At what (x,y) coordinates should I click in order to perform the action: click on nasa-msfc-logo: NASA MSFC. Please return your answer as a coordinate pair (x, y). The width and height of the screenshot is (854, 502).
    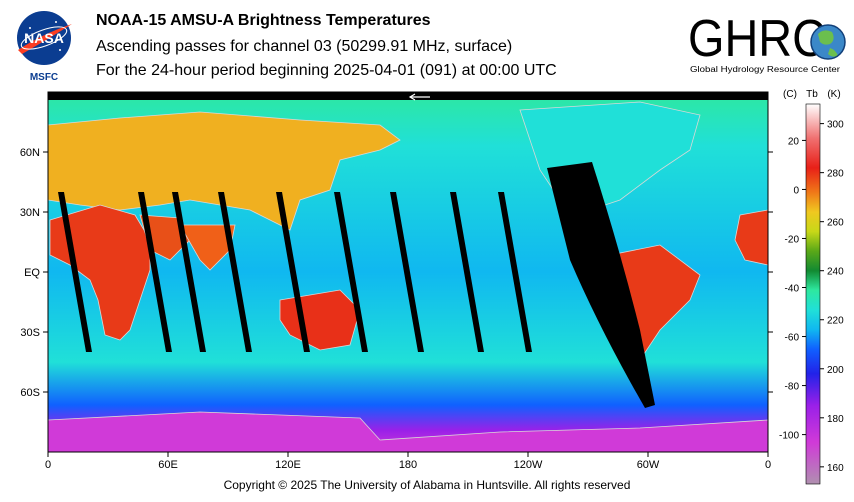
    Looking at the image, I should click on (44, 47).